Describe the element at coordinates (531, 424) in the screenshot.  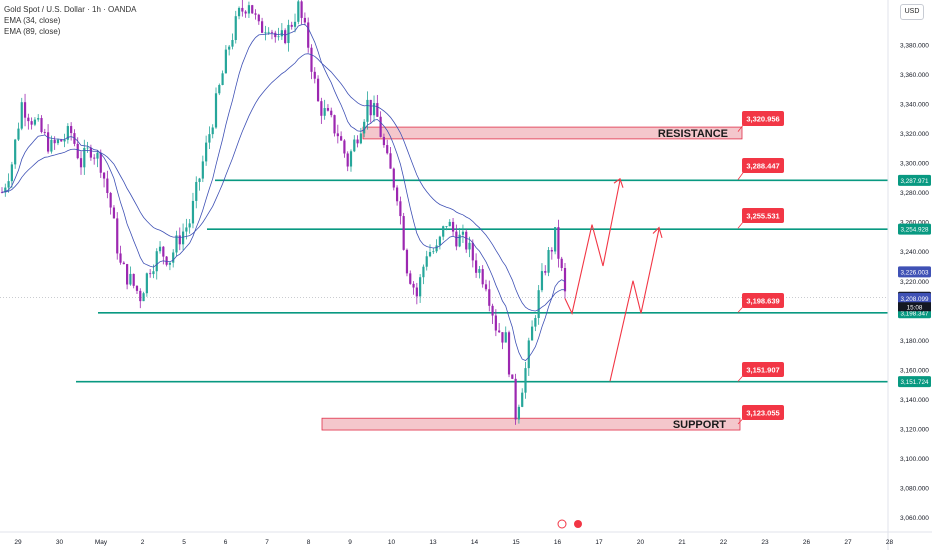
I see `support-zone` at that location.